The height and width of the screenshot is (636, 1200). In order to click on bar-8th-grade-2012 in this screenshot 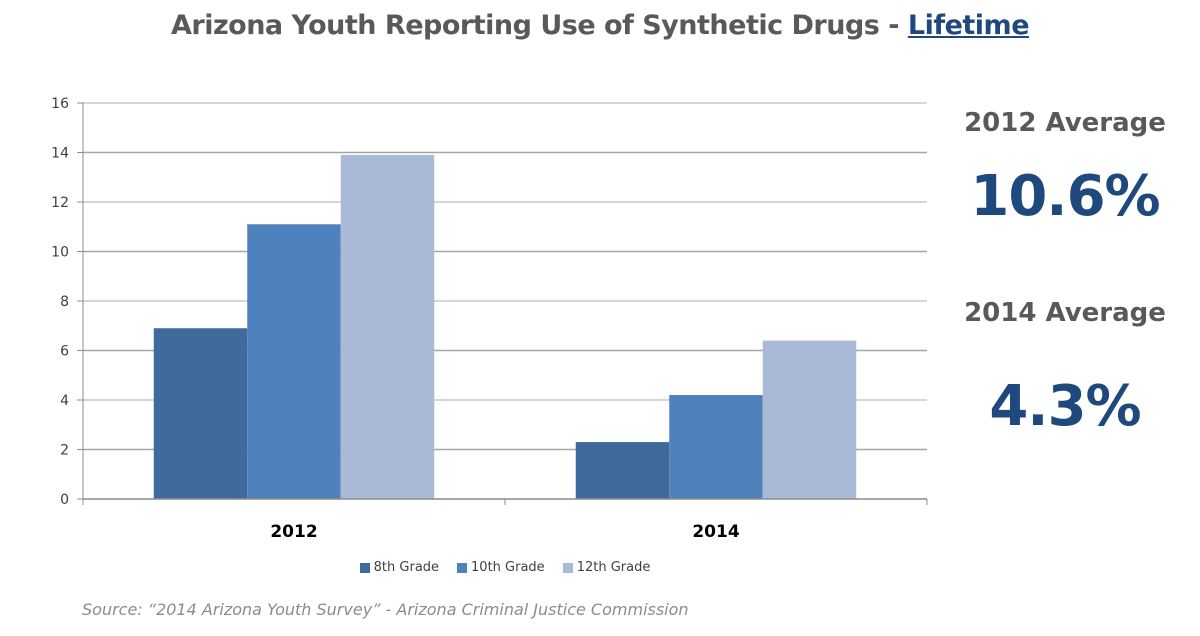, I will do `click(200, 413)`.